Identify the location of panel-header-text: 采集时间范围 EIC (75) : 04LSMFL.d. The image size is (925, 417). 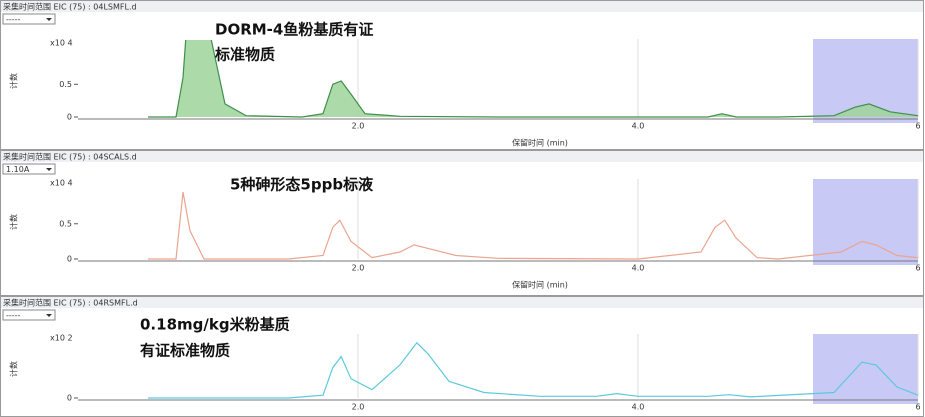
(70, 7).